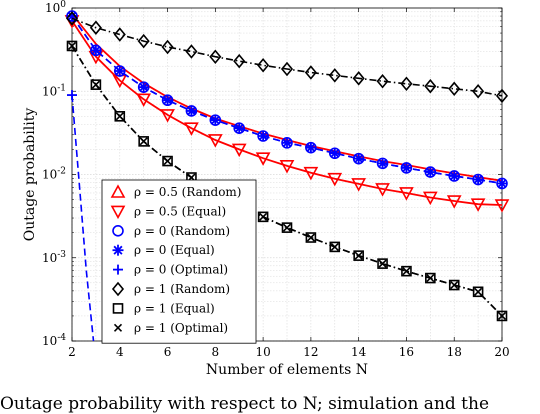 The height and width of the screenshot is (414, 540). I want to click on legend-label: ρ = 0 (Optimal), so click(181, 270).